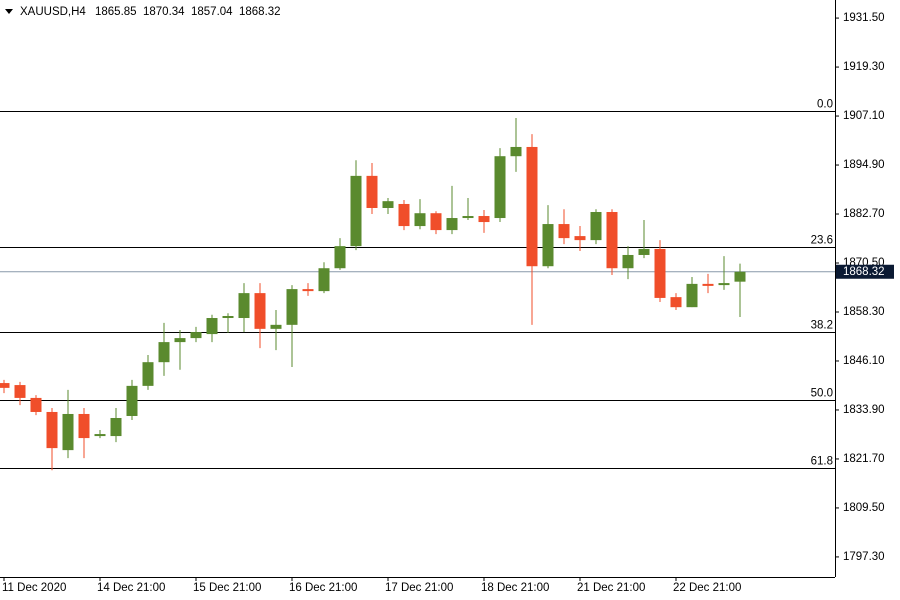 Image resolution: width=900 pixels, height=600 pixels. I want to click on y-tick-label: 1833.90, so click(864, 410).